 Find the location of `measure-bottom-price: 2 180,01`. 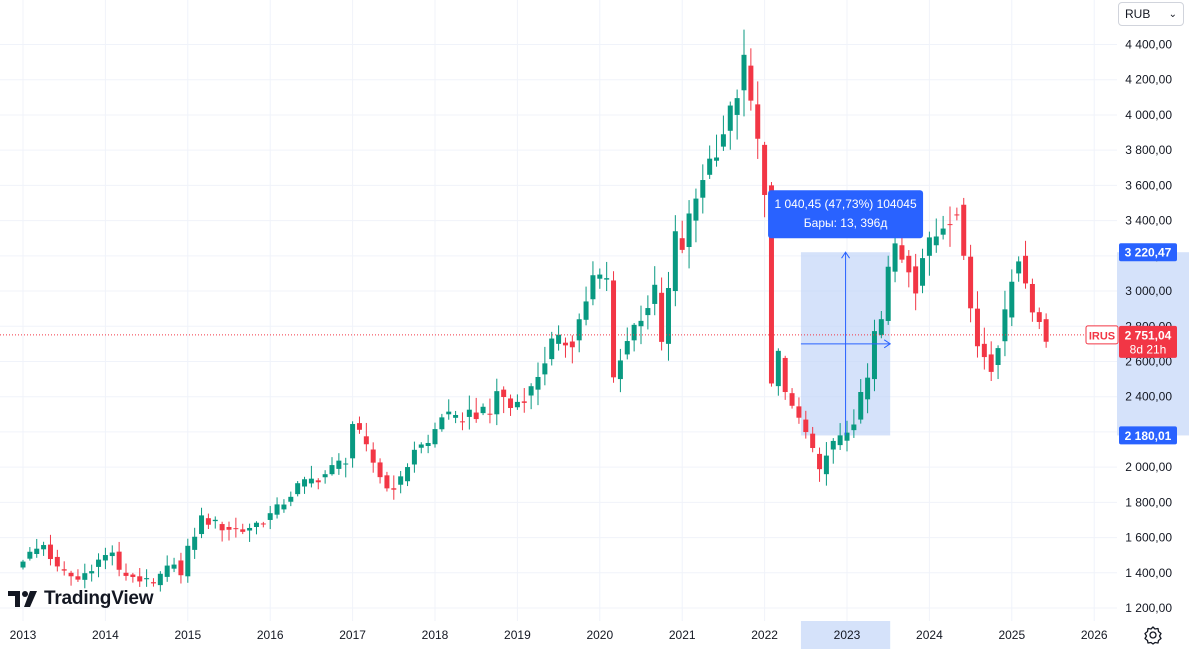

measure-bottom-price: 2 180,01 is located at coordinates (1148, 436).